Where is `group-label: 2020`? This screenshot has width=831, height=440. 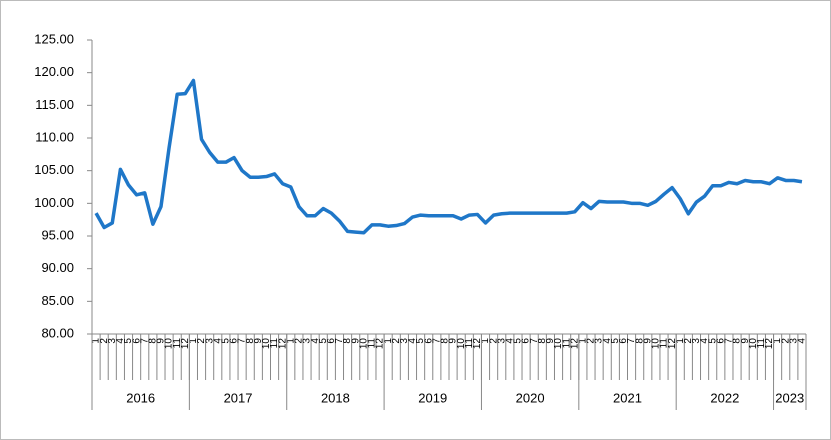 group-label: 2020 is located at coordinates (530, 397).